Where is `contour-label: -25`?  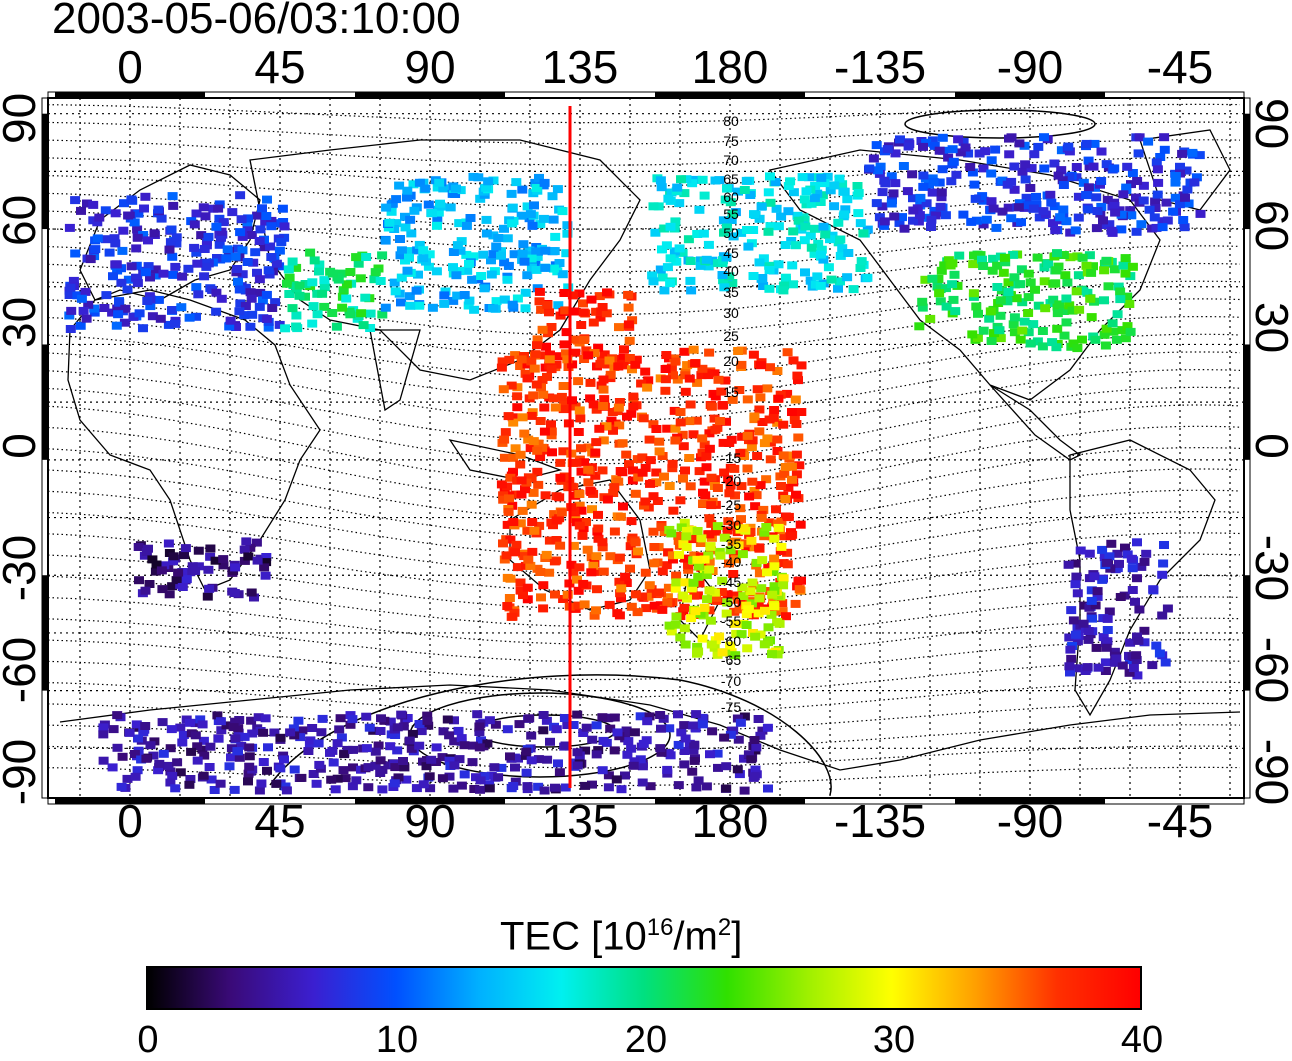
contour-label: -25 is located at coordinates (731, 505).